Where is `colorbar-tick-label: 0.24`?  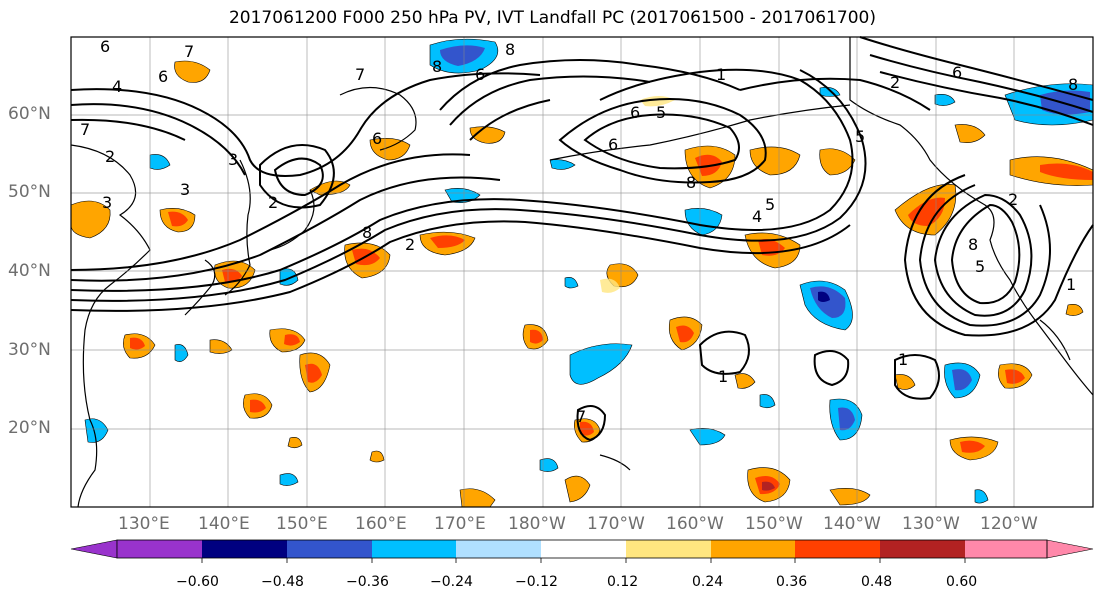
colorbar-tick-label: 0.24 is located at coordinates (708, 582).